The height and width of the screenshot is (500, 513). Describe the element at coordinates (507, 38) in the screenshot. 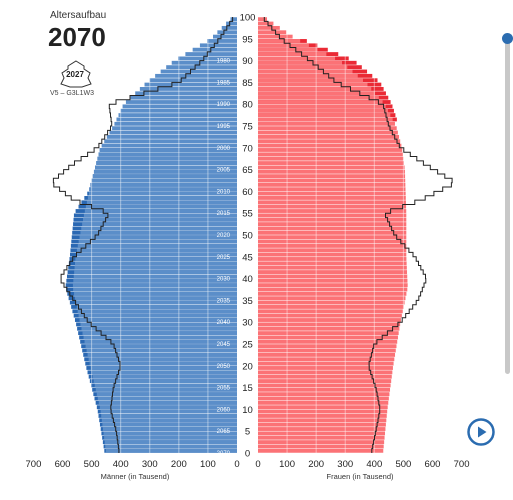

I see `year-slider-thumb` at that location.